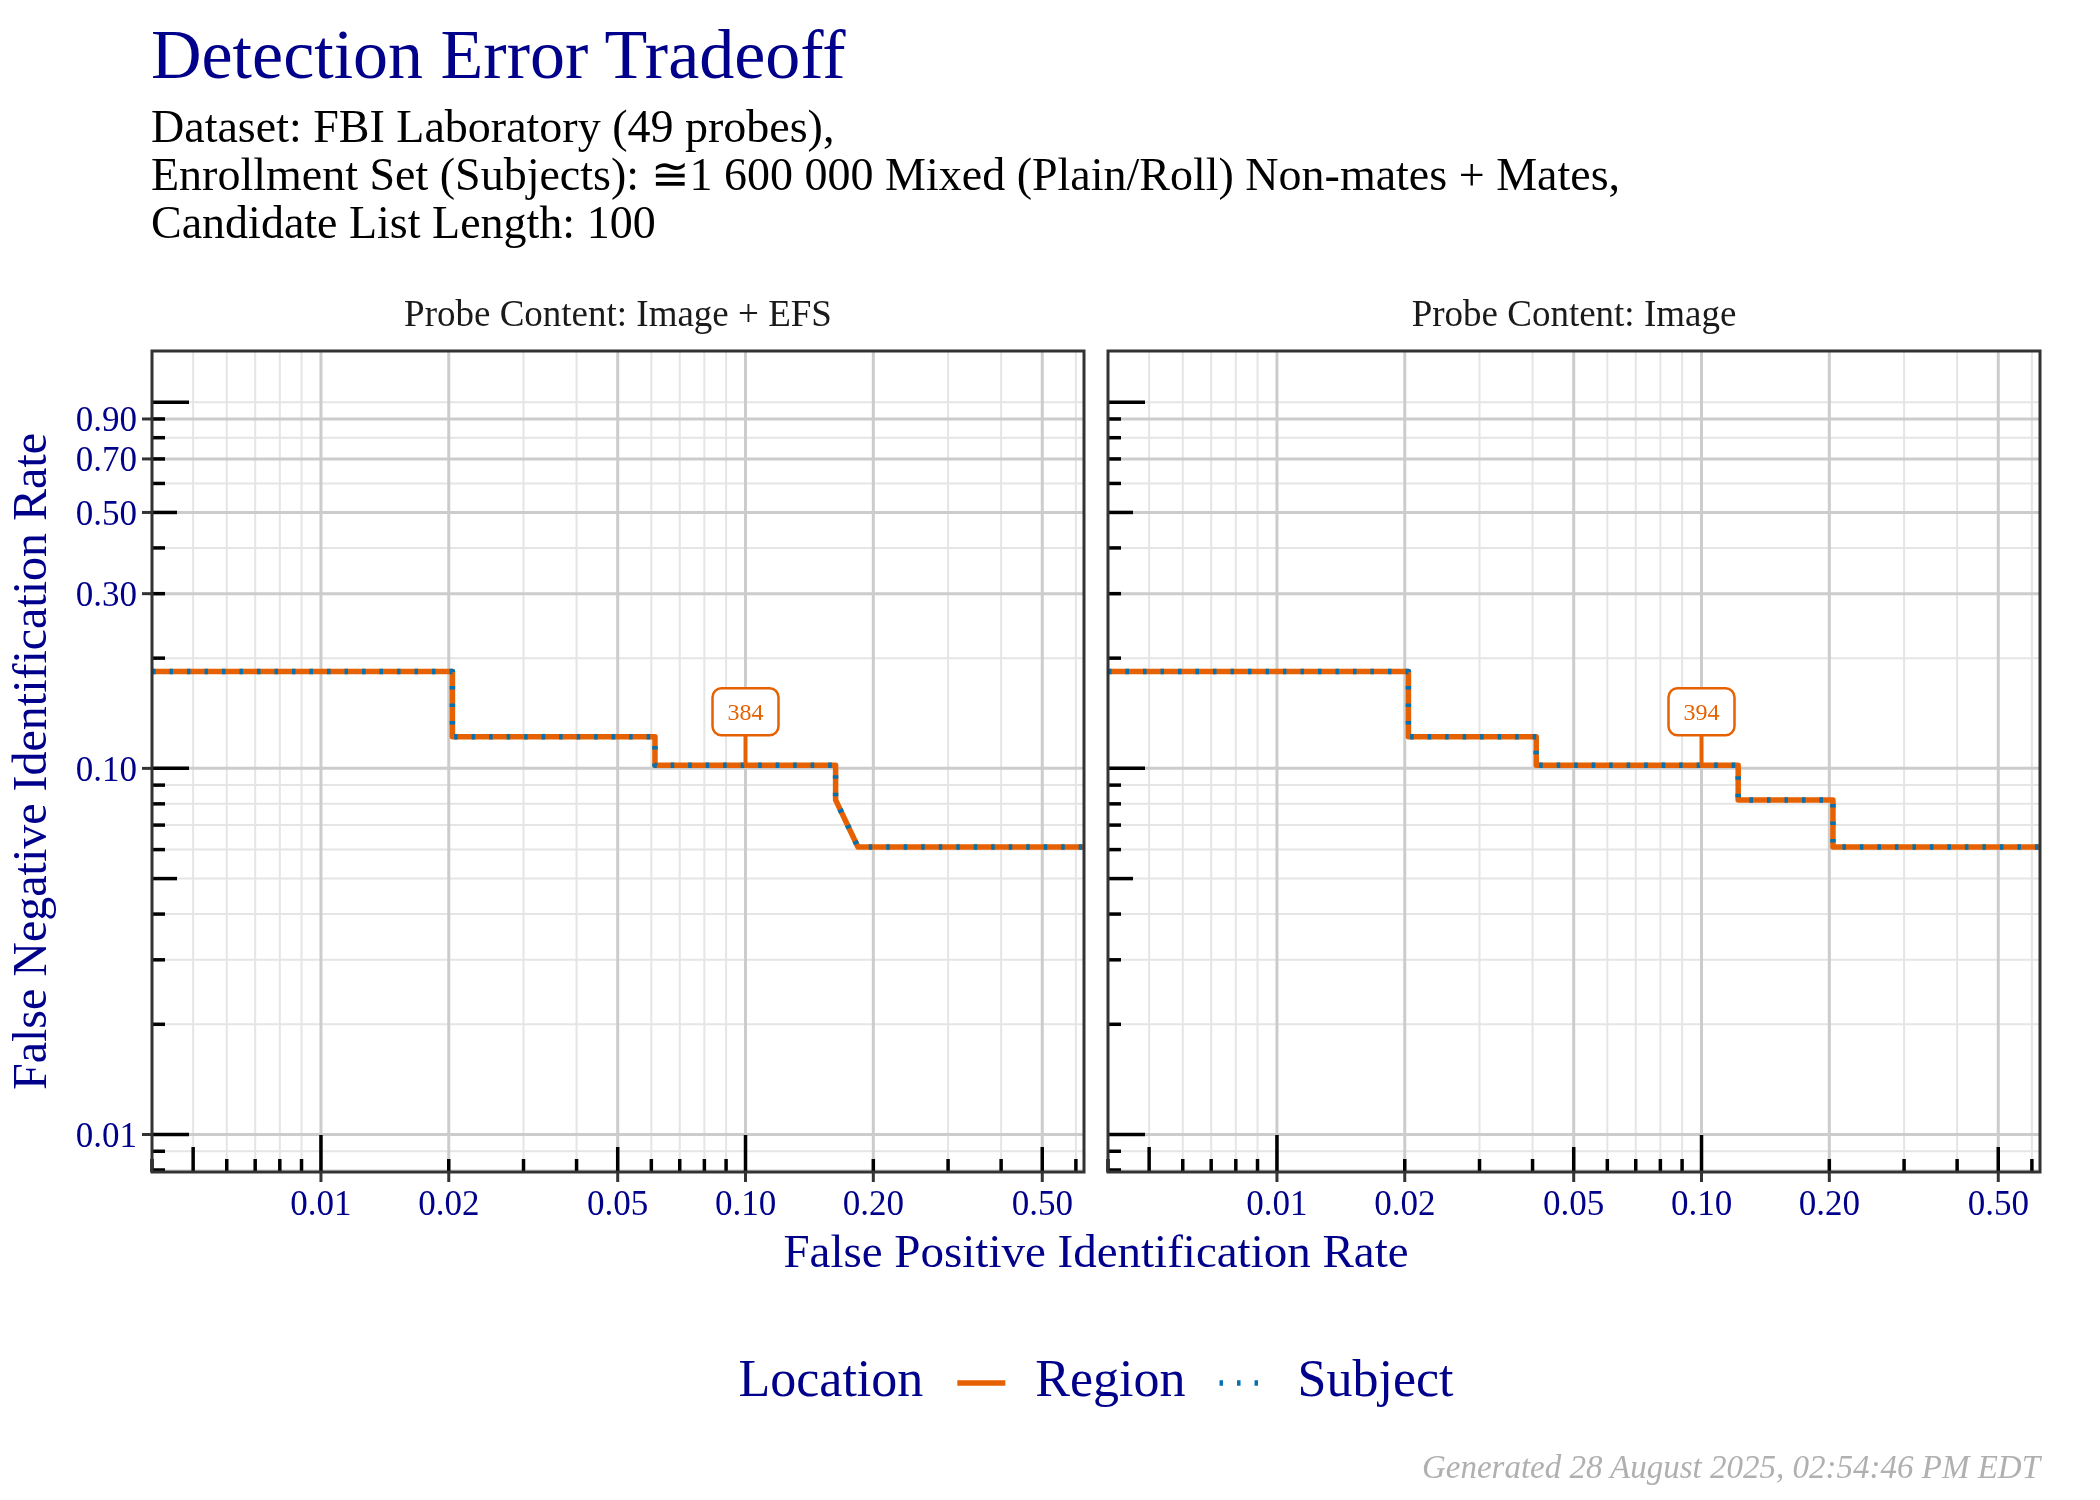 The image size is (2100, 1500). Describe the element at coordinates (1701, 712) in the screenshot. I see `annotation: 394` at that location.